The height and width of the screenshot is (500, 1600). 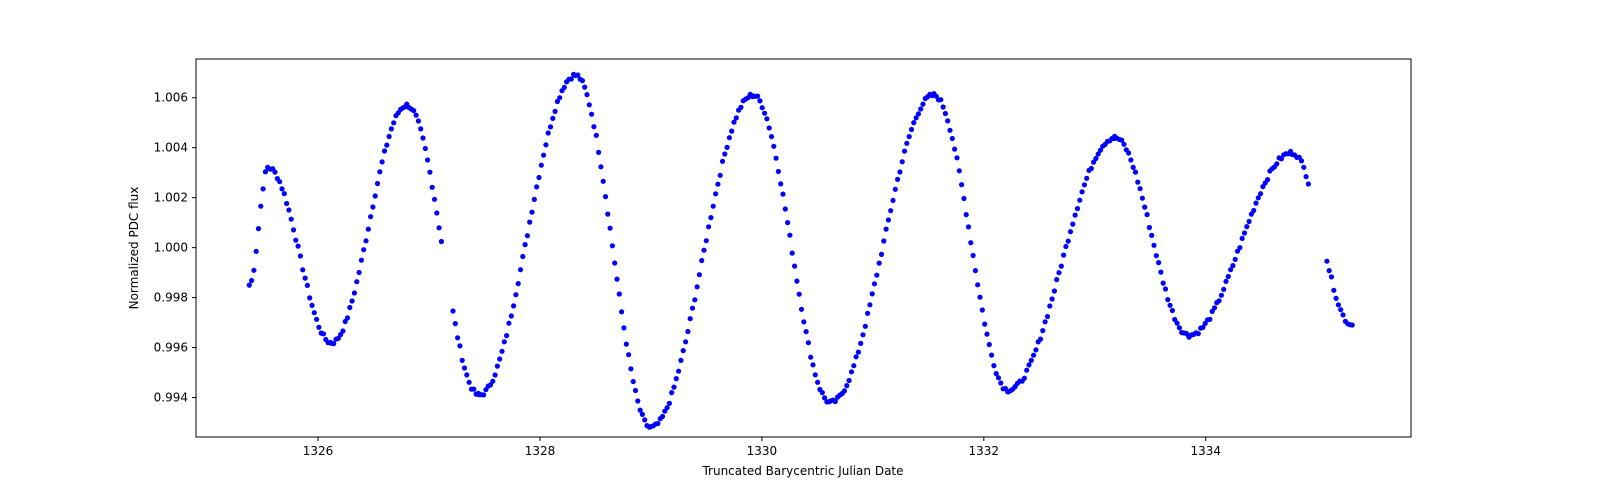 What do you see at coordinates (171, 148) in the screenshot?
I see `y-tick-label: 1.004` at bounding box center [171, 148].